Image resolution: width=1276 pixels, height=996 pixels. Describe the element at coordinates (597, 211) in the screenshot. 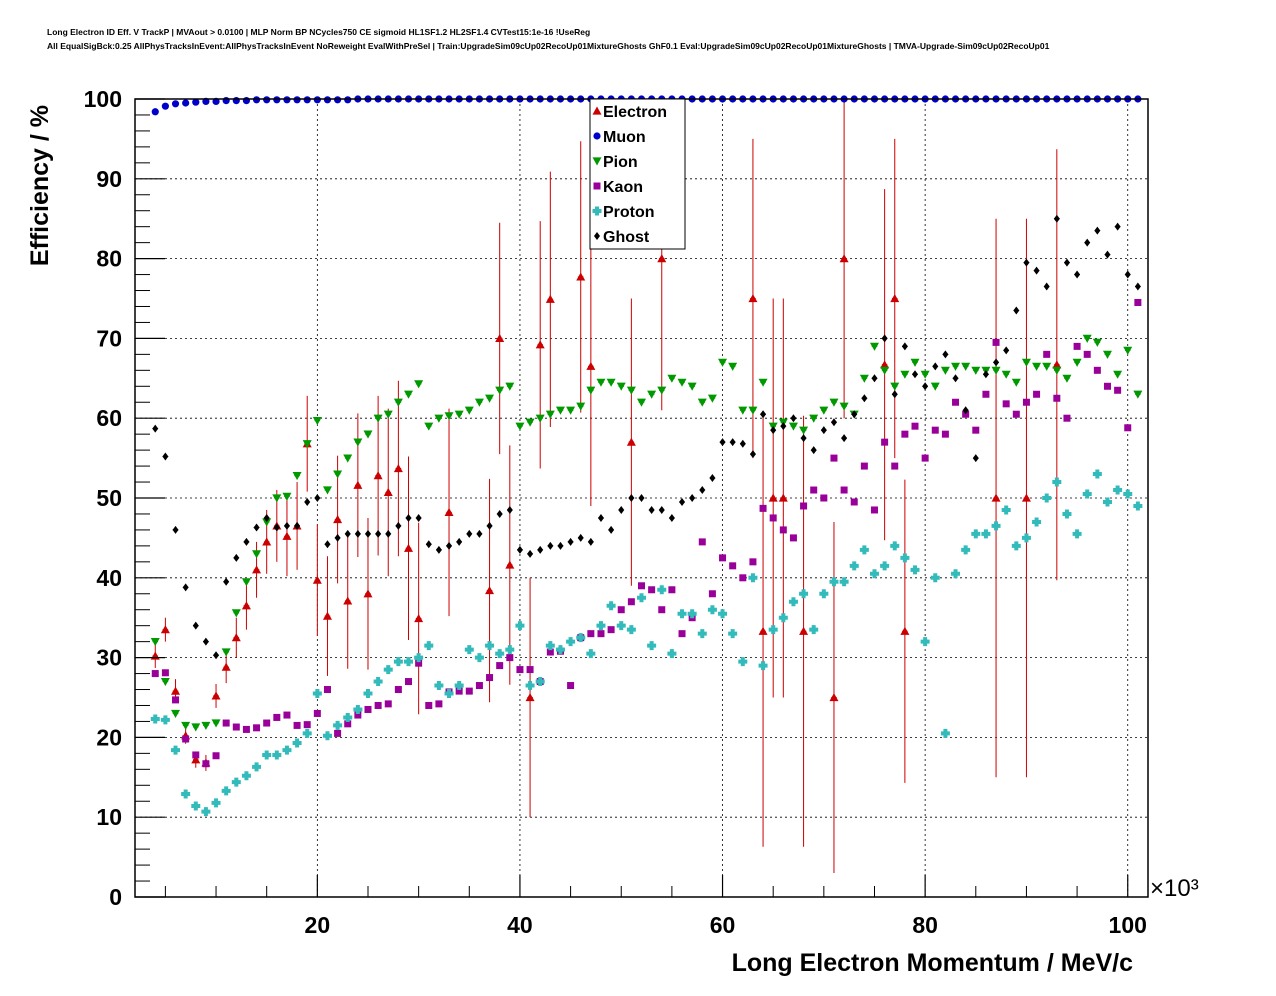

I see `legend-marker-proton` at that location.